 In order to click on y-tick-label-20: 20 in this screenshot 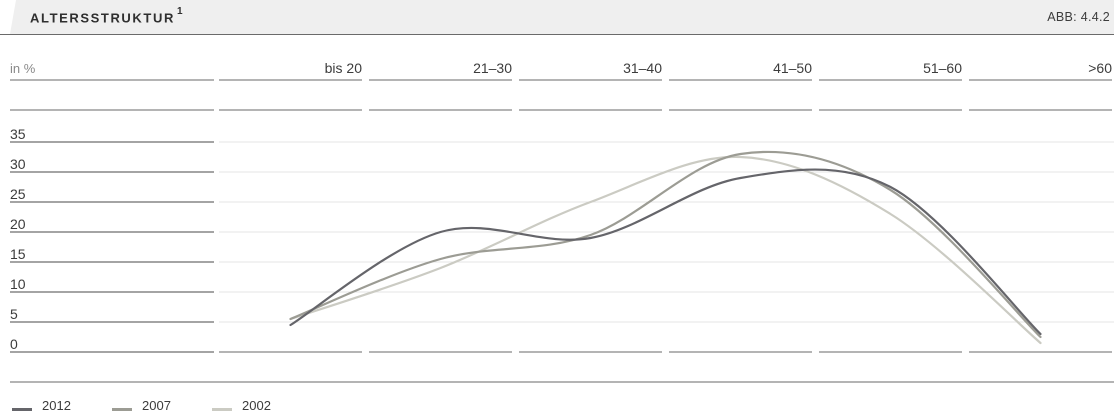, I will do `click(18, 224)`.